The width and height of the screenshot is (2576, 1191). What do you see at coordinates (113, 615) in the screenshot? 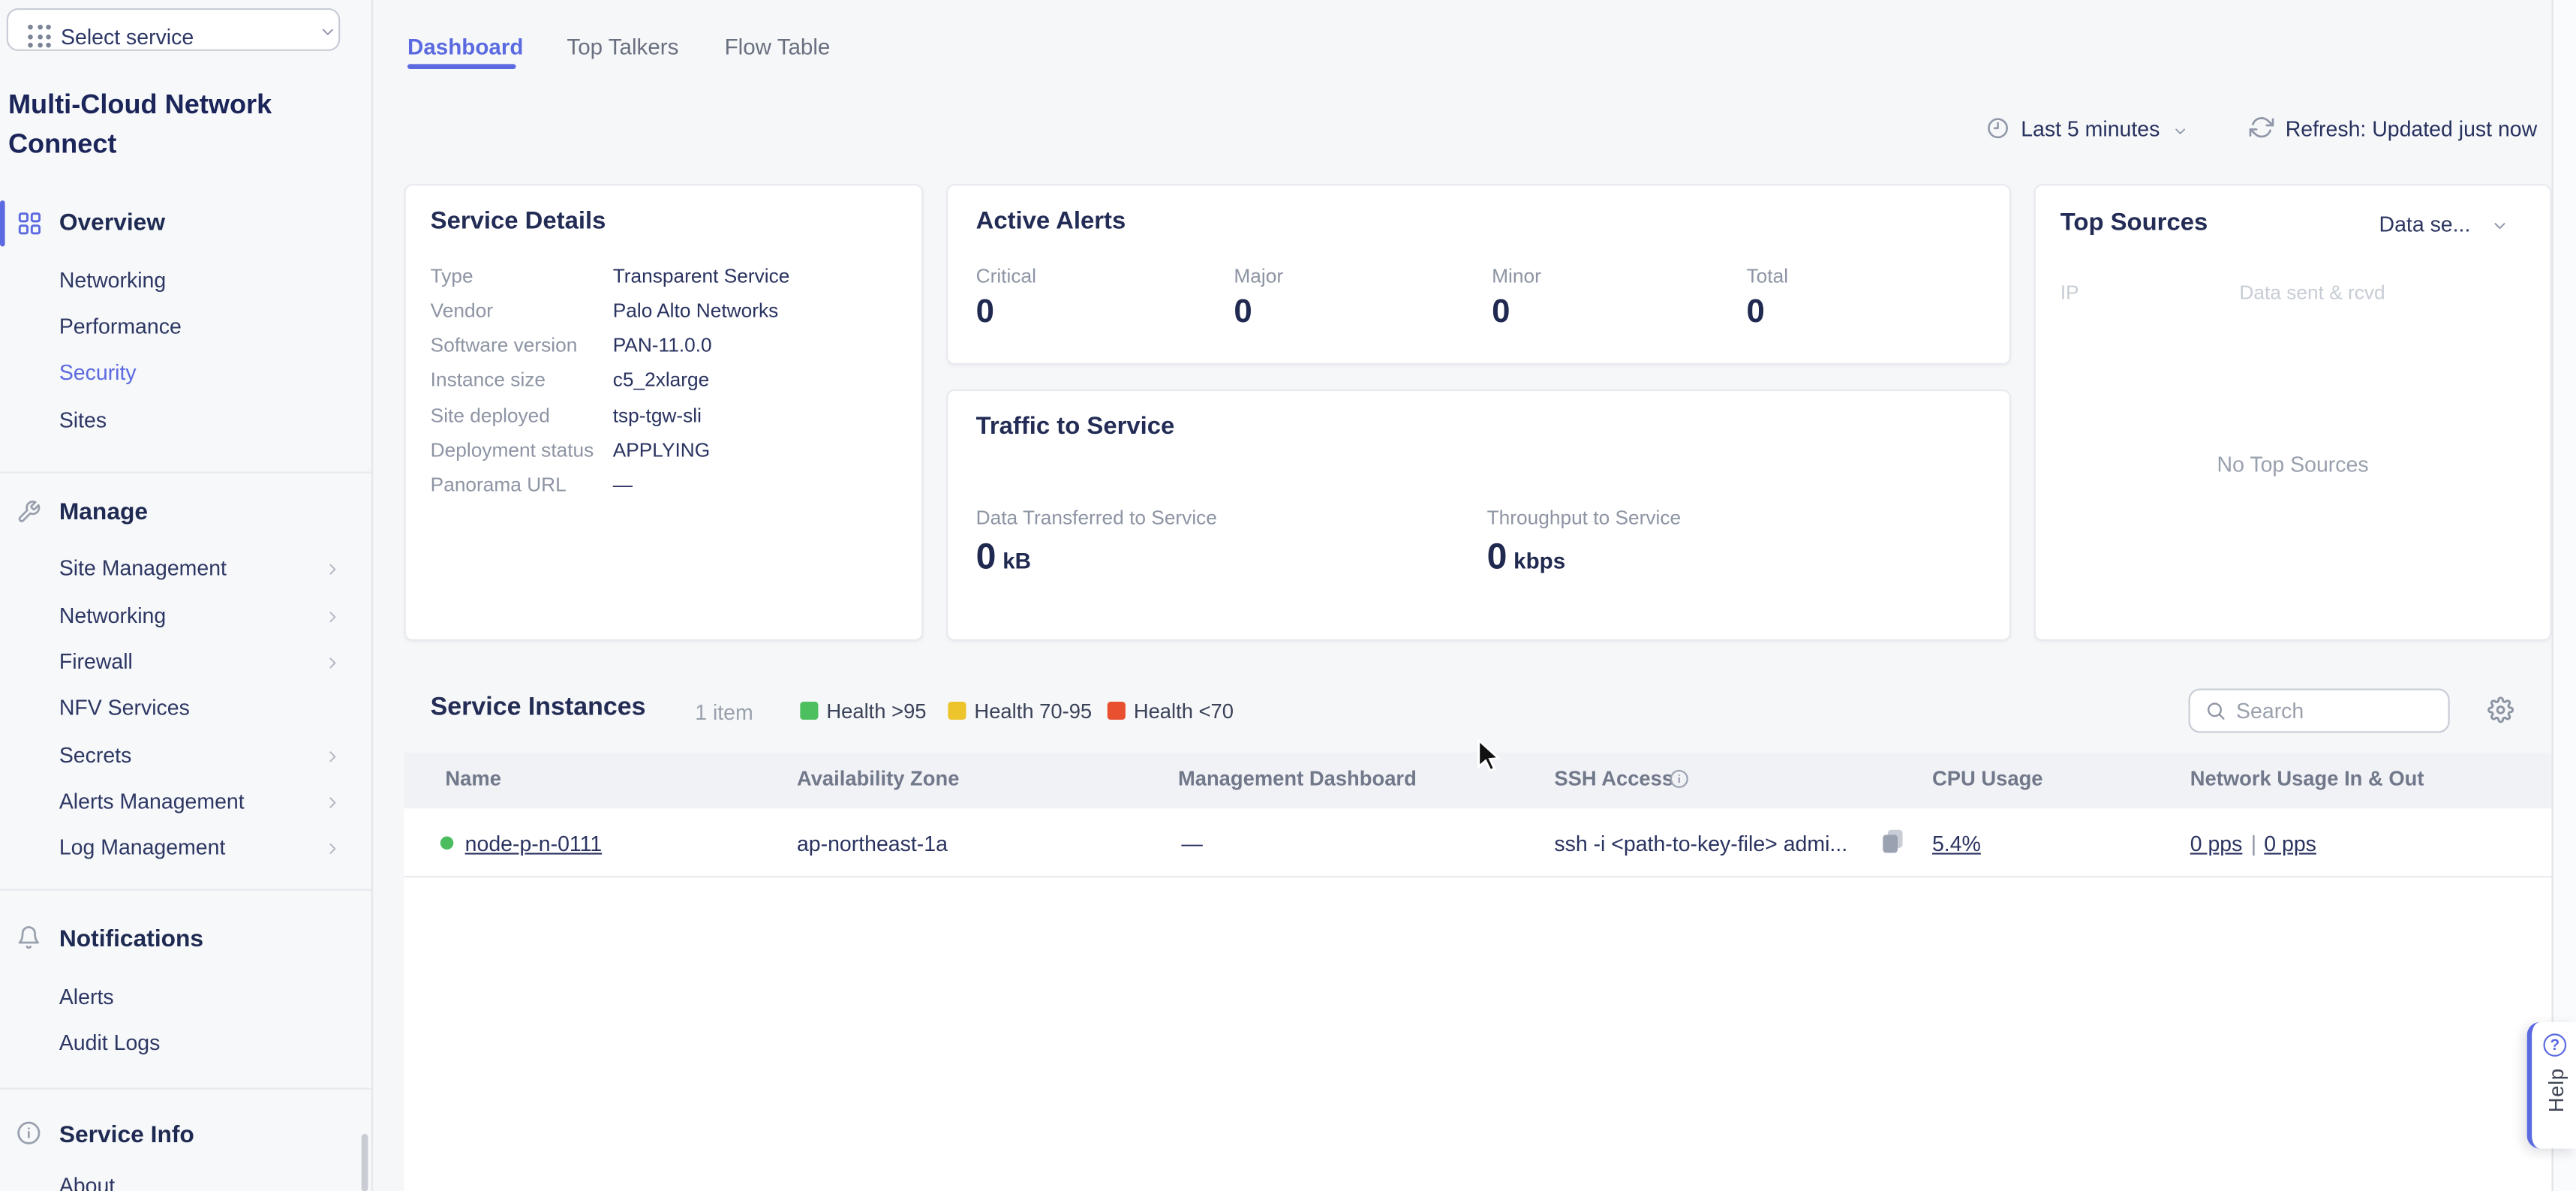
I see `sidebar-item-manage-networking: Networking` at bounding box center [113, 615].